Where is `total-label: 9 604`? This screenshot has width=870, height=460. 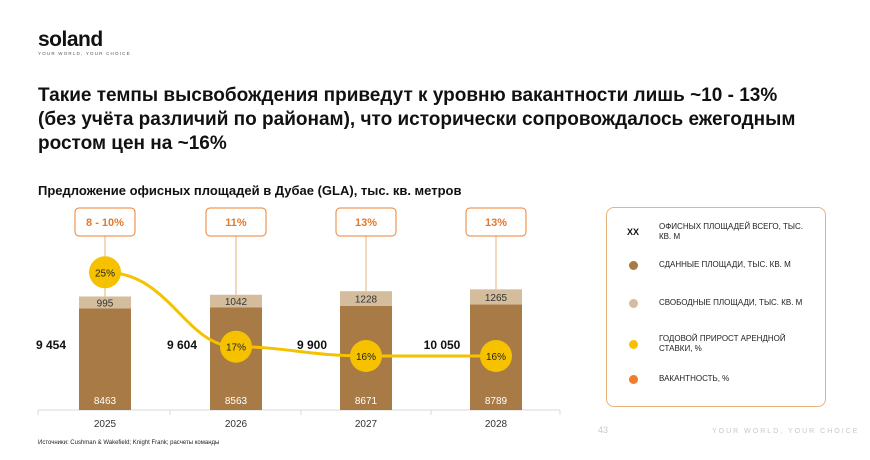 total-label: 9 604 is located at coordinates (182, 345).